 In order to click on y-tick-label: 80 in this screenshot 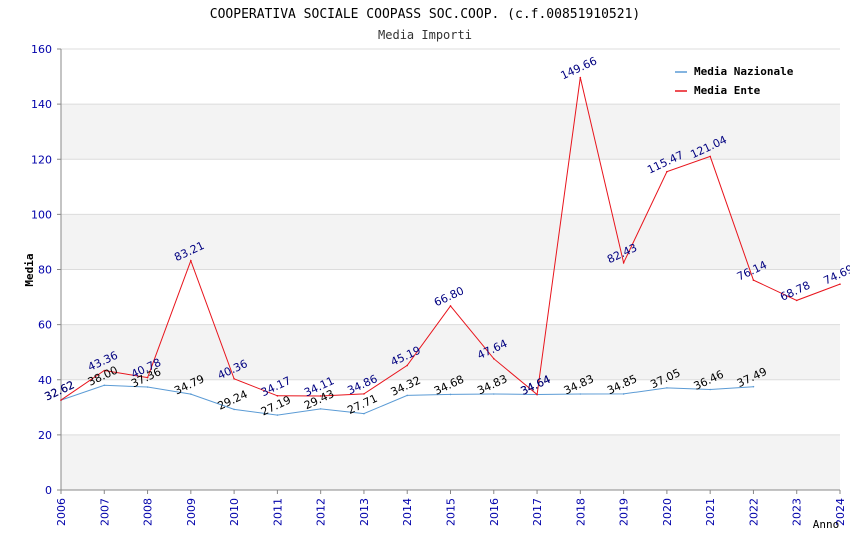, I will do `click(45, 270)`.